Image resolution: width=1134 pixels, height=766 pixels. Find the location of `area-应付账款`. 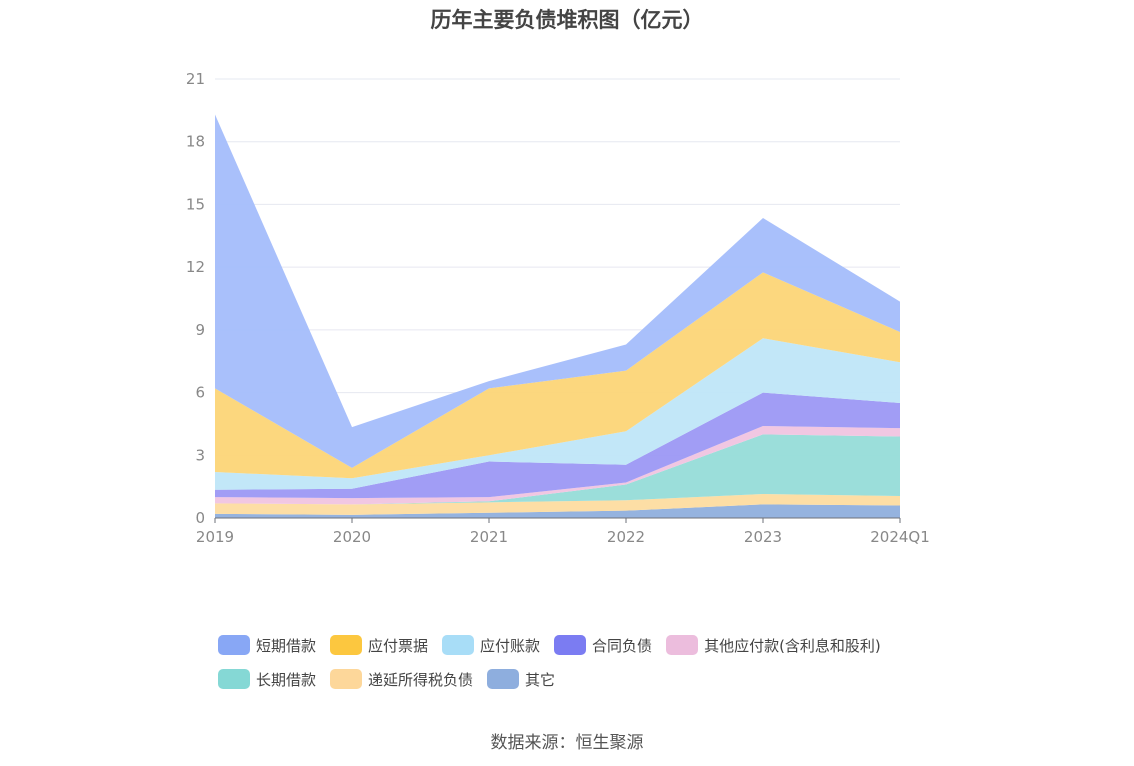

area-应付账款 is located at coordinates (557, 414).